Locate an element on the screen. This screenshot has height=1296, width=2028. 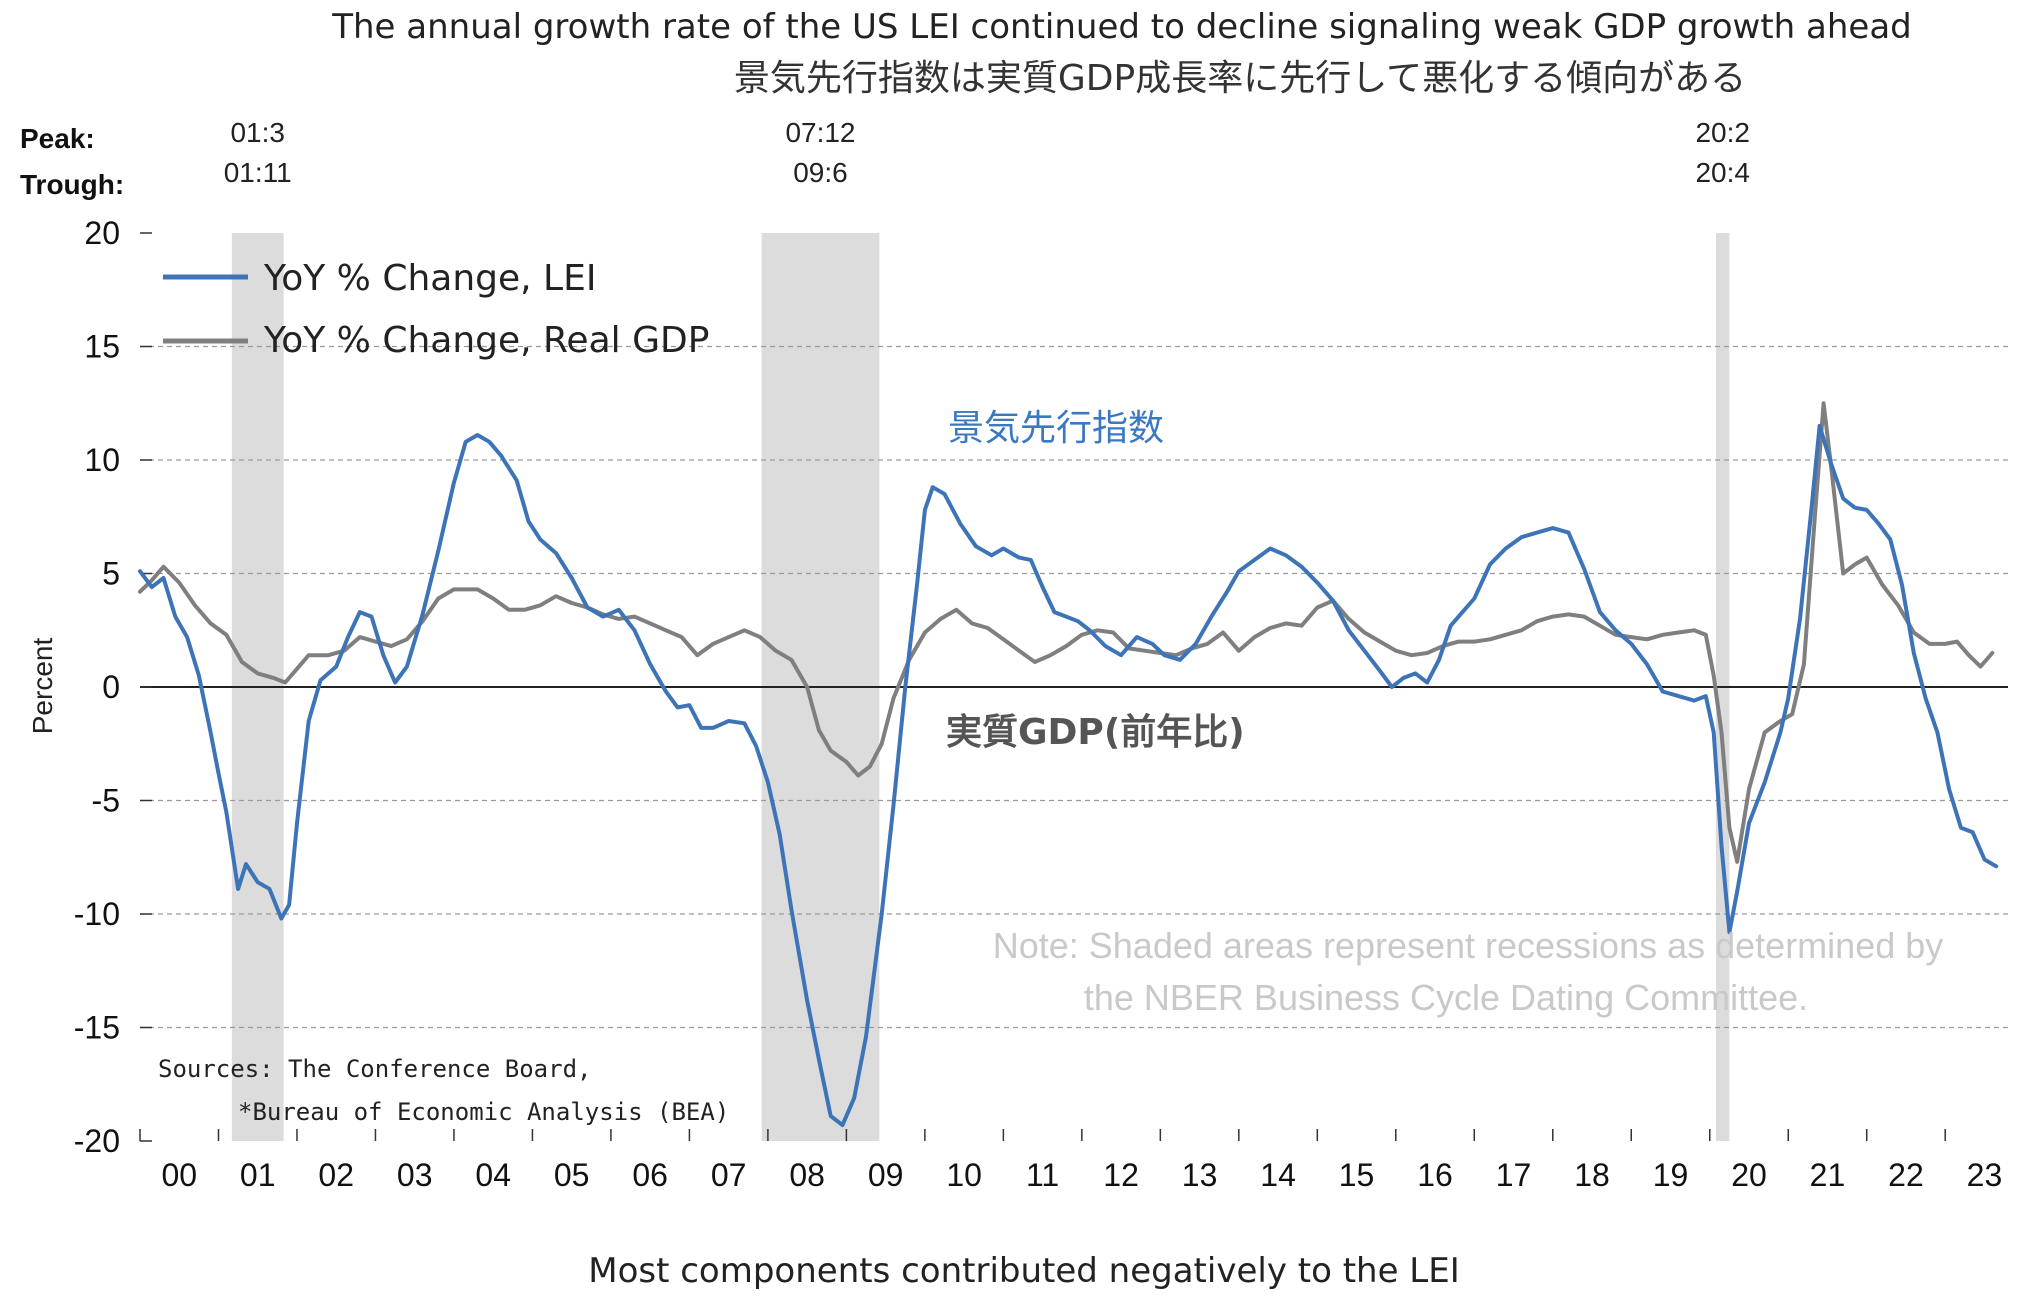
x-tick-label: 11 is located at coordinates (1042, 1175).